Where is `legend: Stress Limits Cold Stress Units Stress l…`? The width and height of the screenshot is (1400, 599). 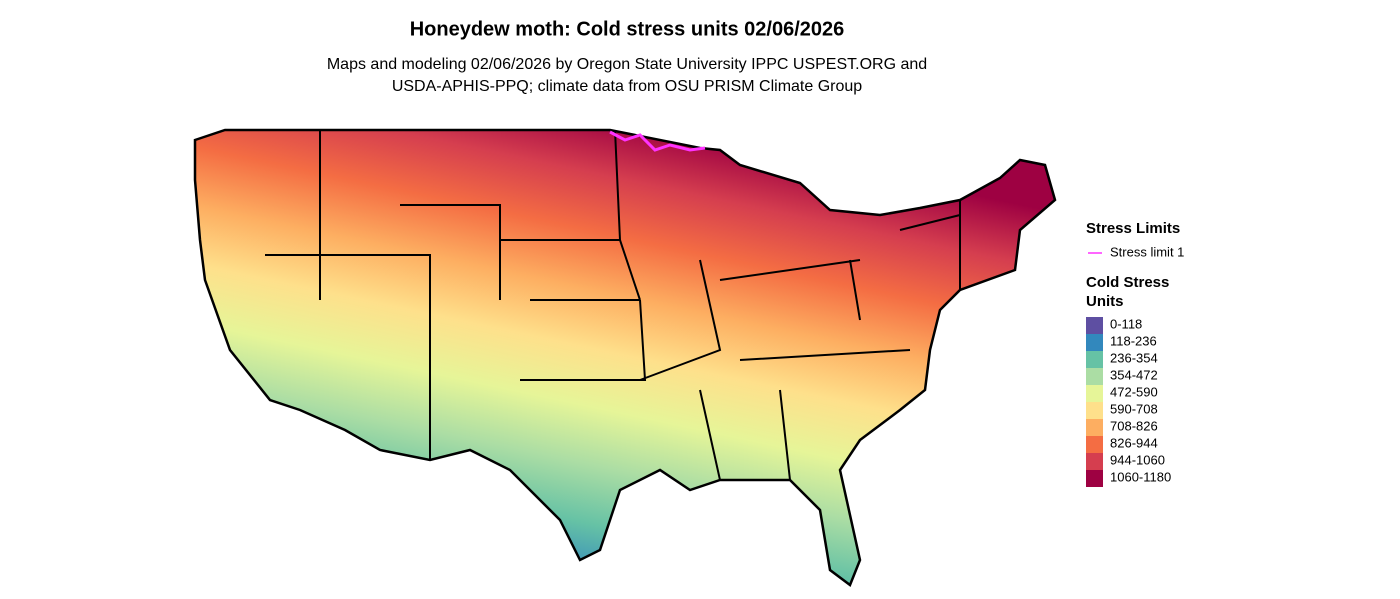 legend: Stress Limits Cold Stress Units Stress l… is located at coordinates (1135, 353).